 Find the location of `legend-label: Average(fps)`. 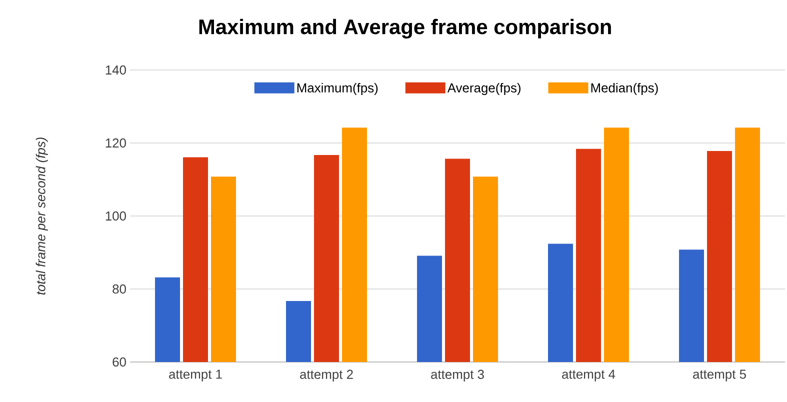

legend-label: Average(fps) is located at coordinates (483, 89).